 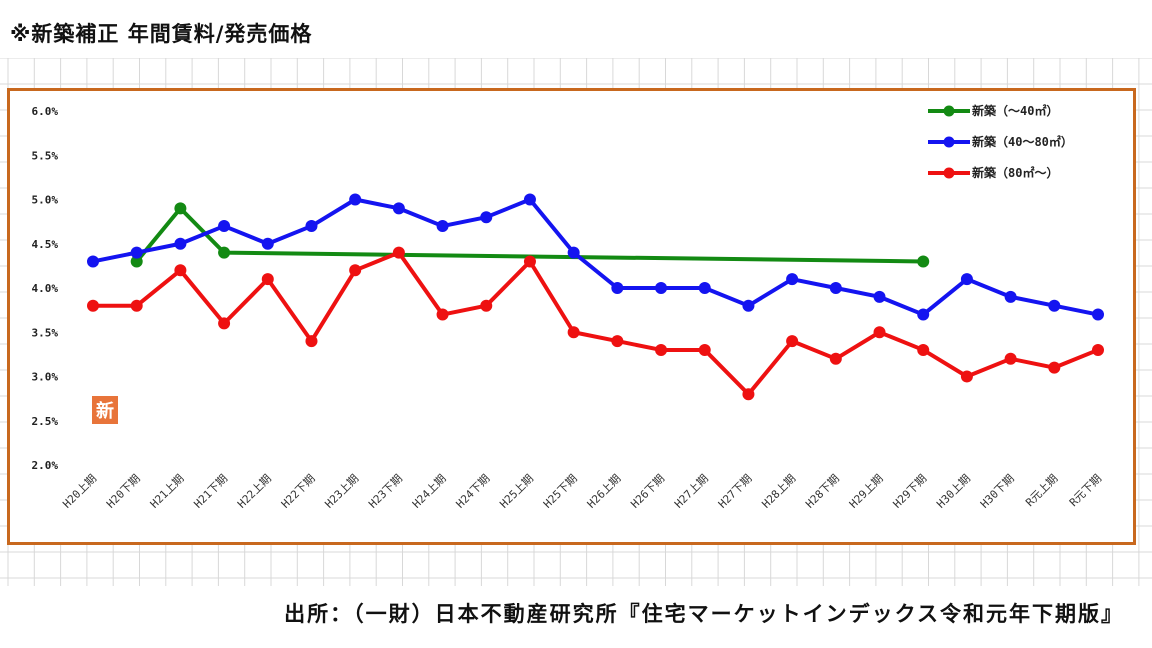 What do you see at coordinates (647, 491) in the screenshot?
I see `x-tick-label: H26下期` at bounding box center [647, 491].